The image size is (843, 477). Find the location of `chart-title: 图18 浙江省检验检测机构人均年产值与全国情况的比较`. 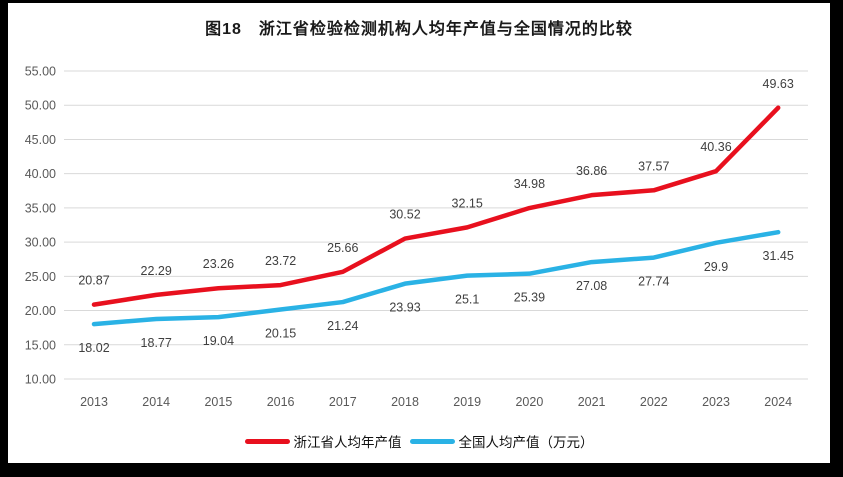

chart-title: 图18 浙江省检验检测机构人均年产值与全国情况的比较 is located at coordinates (419, 29).